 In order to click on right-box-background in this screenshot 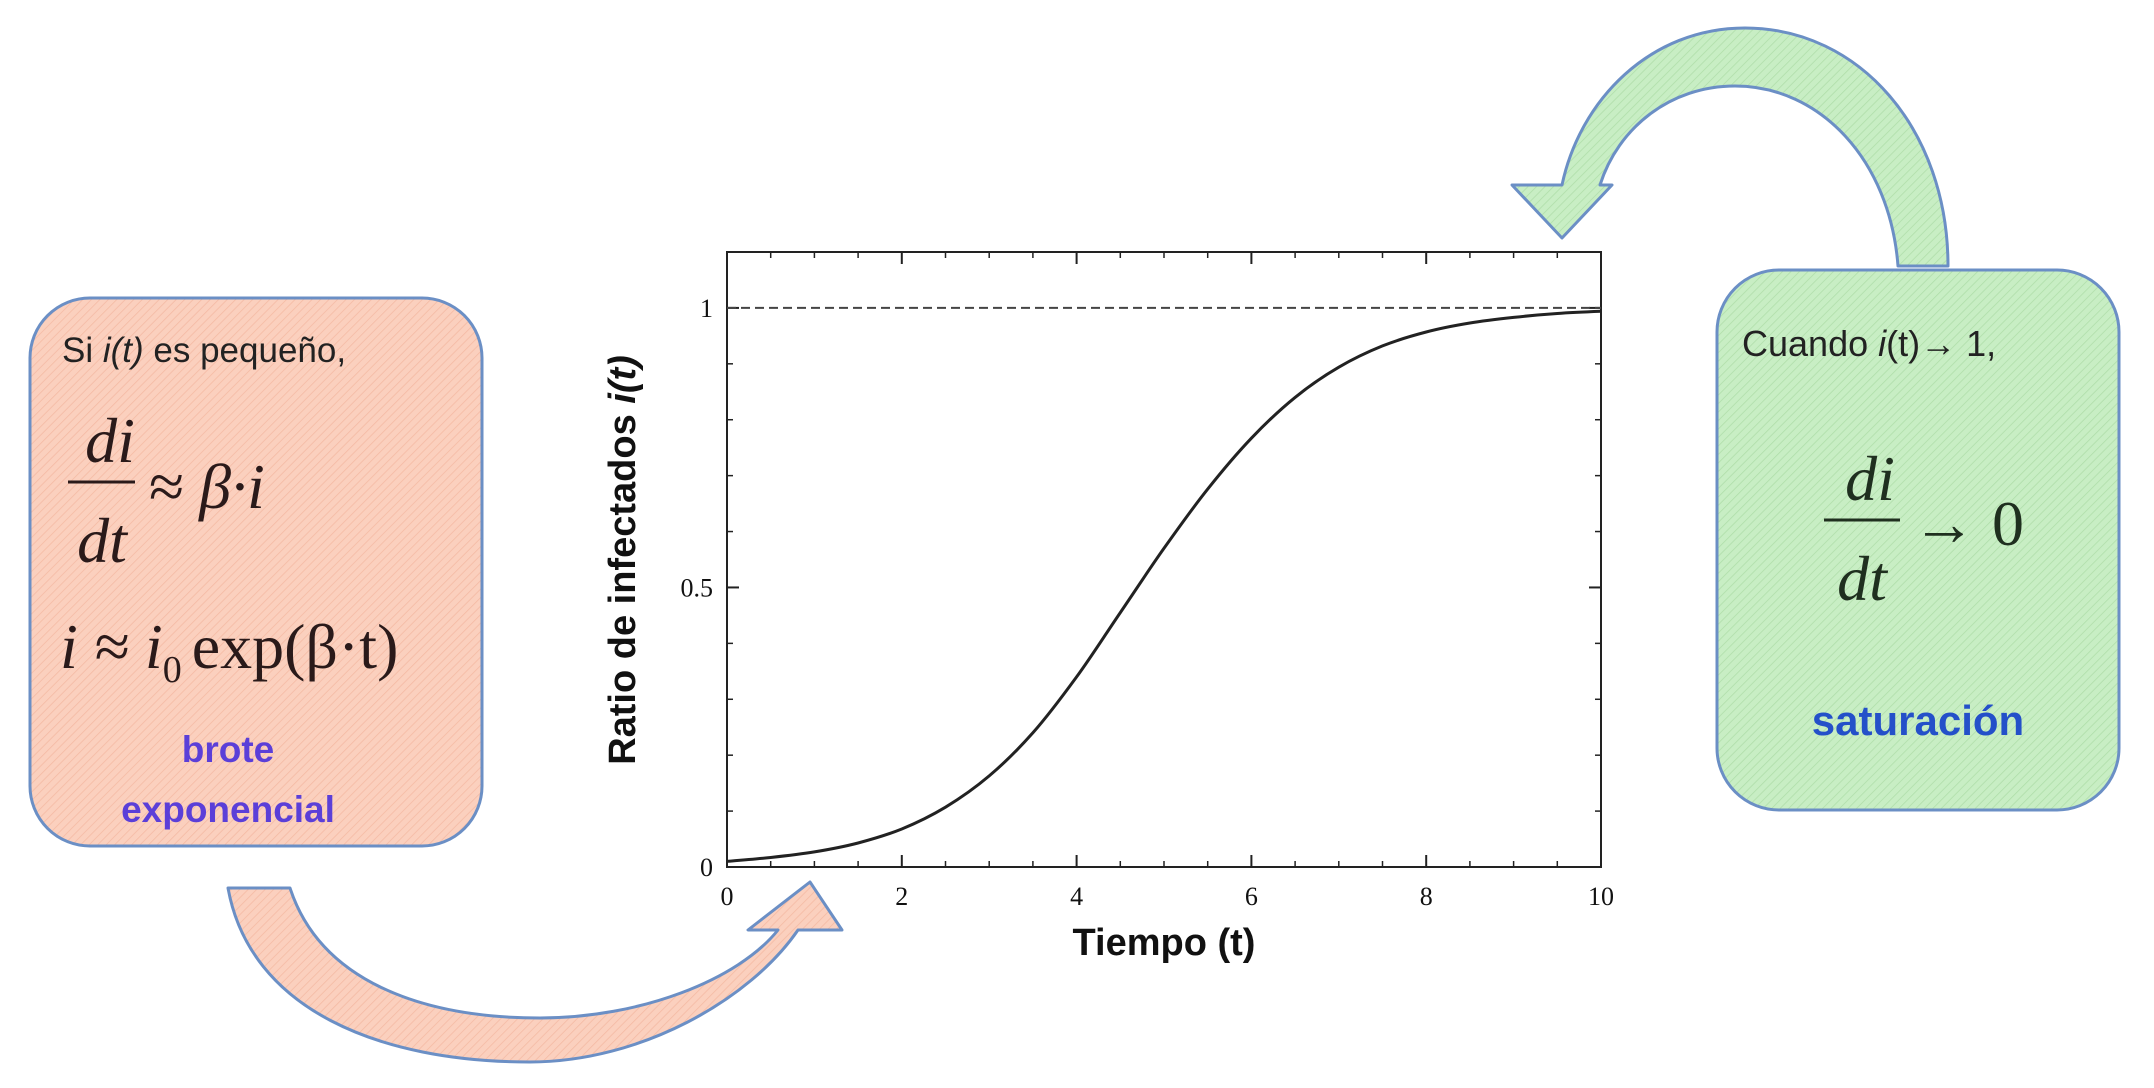, I will do `click(1918, 540)`.